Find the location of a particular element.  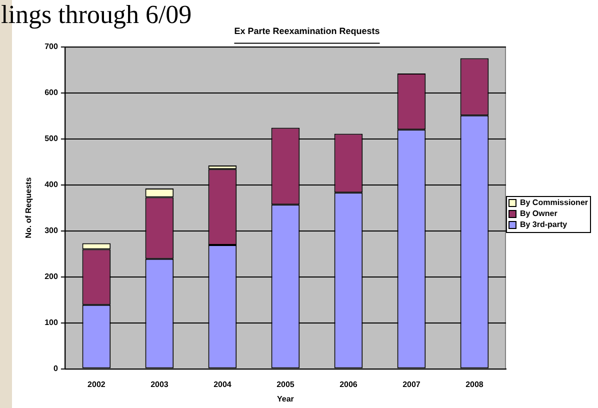

text: lings through 6/09 is located at coordinates (96, 15).